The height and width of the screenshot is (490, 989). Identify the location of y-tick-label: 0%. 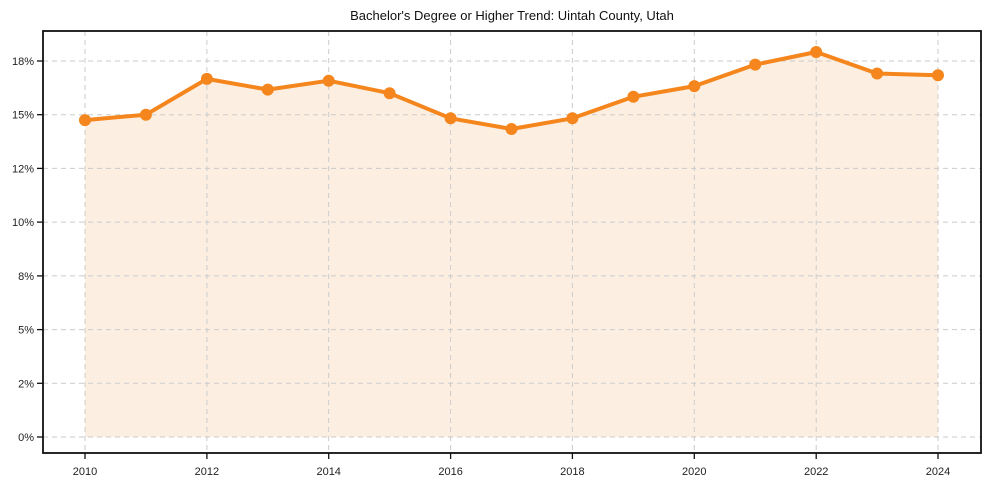
(26, 438).